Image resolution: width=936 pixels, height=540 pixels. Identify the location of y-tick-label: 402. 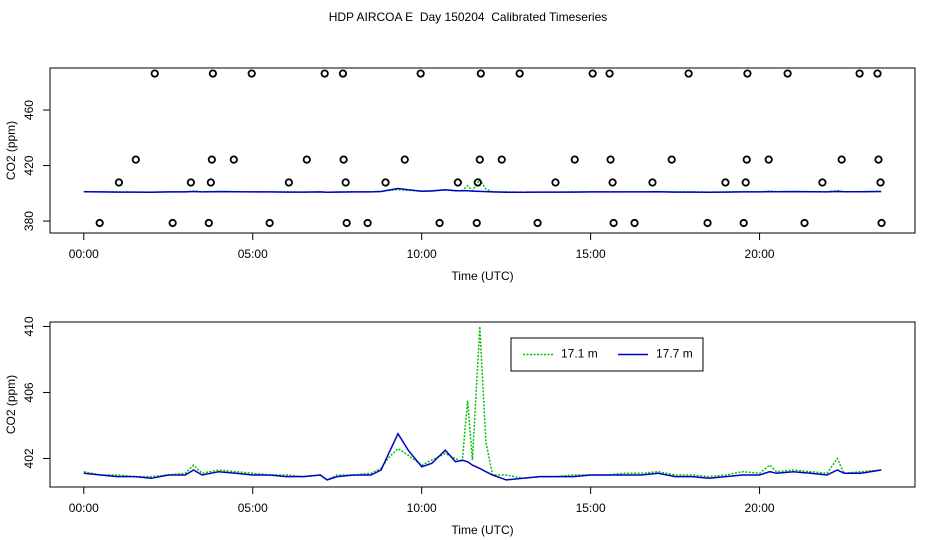
(29, 458).